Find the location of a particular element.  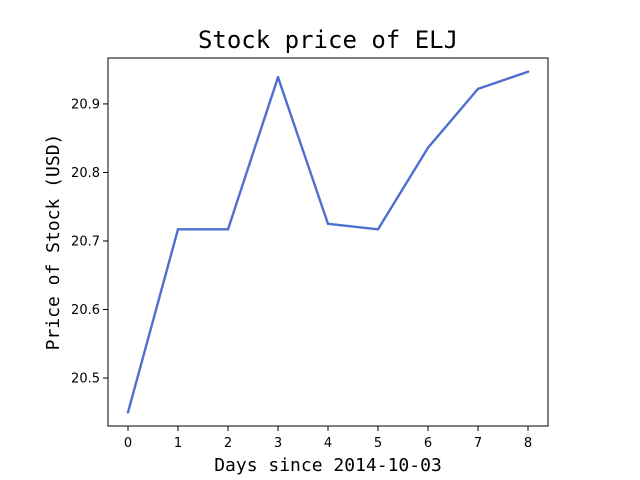

y-tick-label: 20.8 is located at coordinates (85, 173).